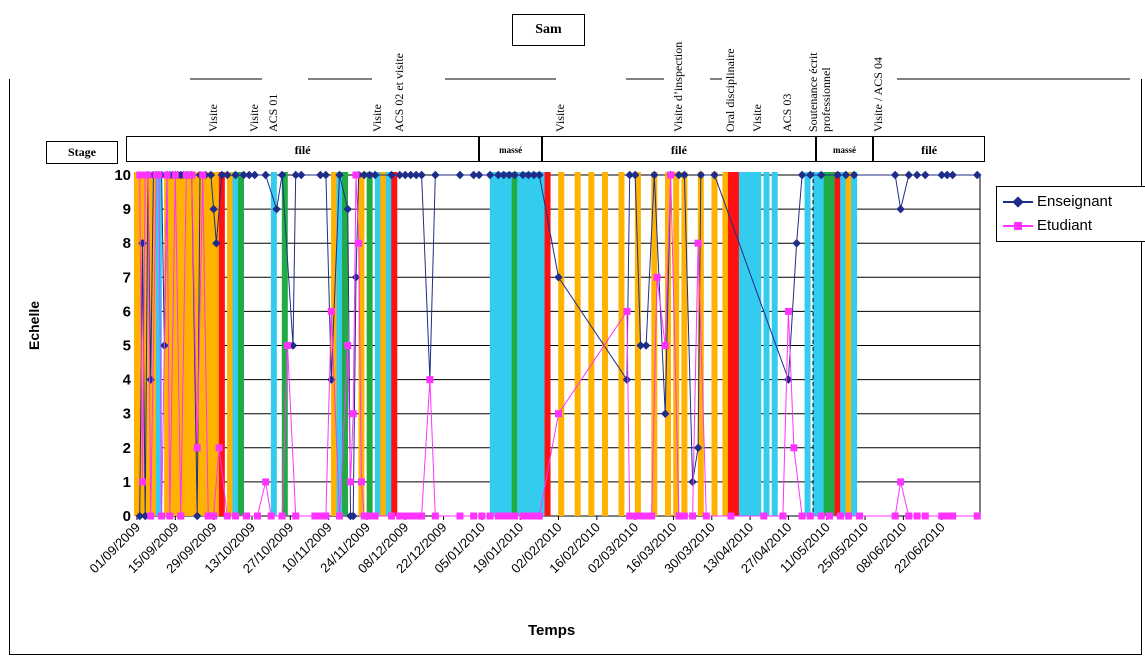 This screenshot has width=1145, height=657. I want to click on stage-segment: massé, so click(511, 149).